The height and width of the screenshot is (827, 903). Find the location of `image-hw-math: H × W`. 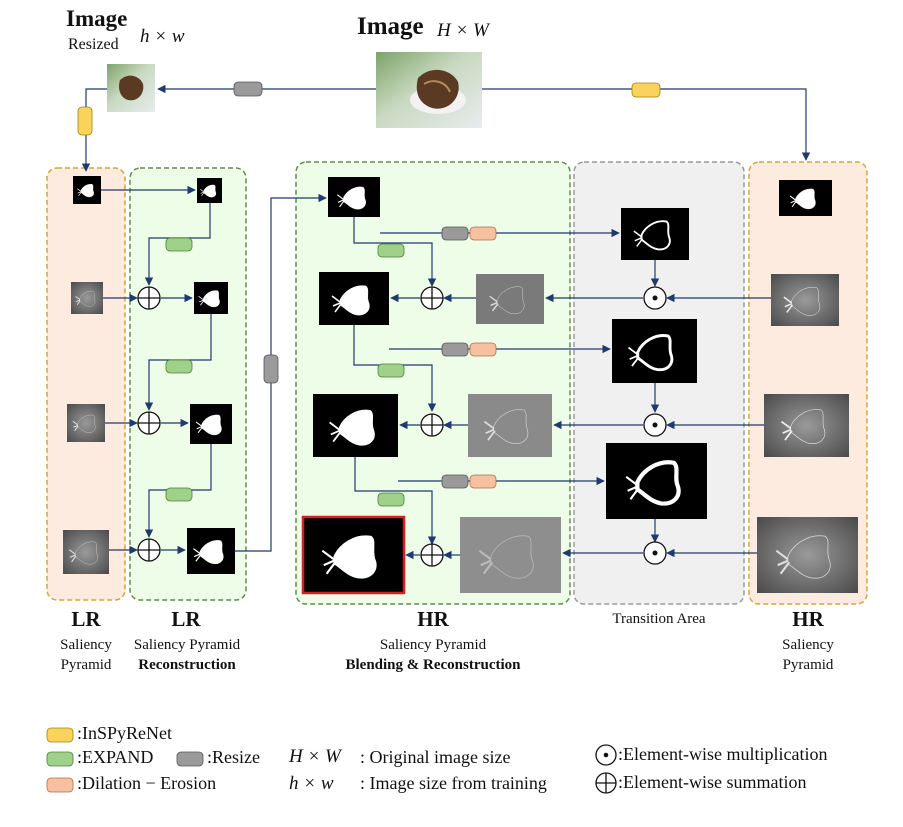

image-hw-math: H × W is located at coordinates (463, 30).